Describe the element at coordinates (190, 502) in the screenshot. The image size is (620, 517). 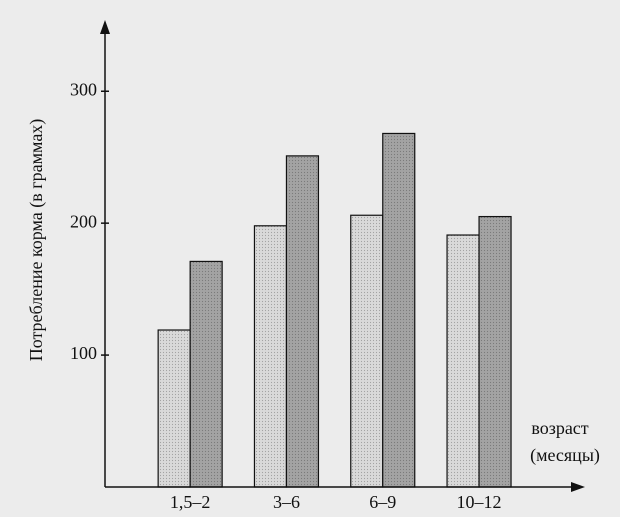
I see `x-tick-label: 1,5–2` at that location.